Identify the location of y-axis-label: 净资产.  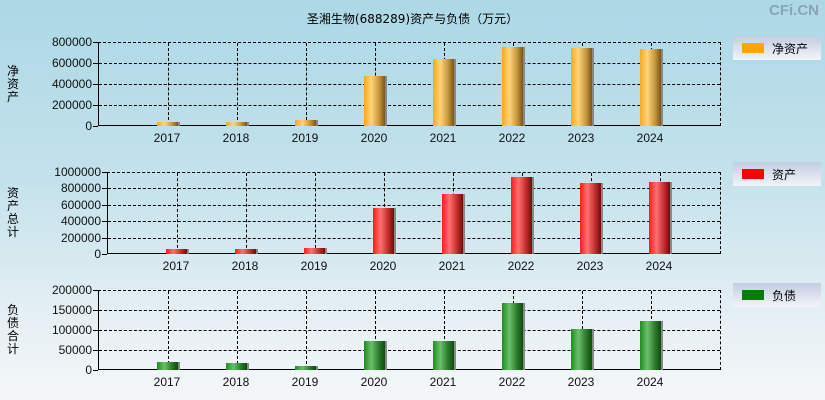
(12, 83).